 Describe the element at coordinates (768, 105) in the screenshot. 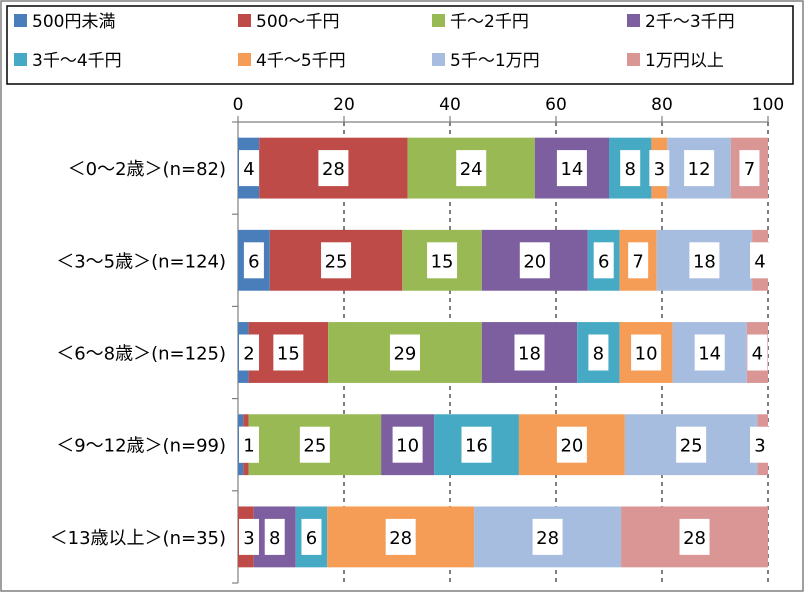

I see `x-tick-label: 100` at that location.